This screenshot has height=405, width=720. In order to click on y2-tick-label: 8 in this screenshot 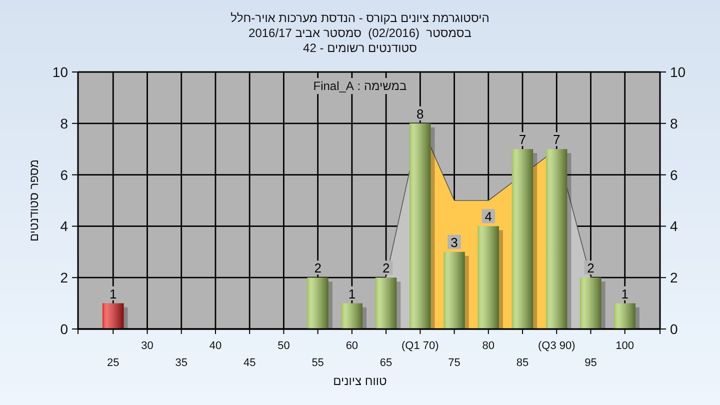, I will do `click(674, 123)`.